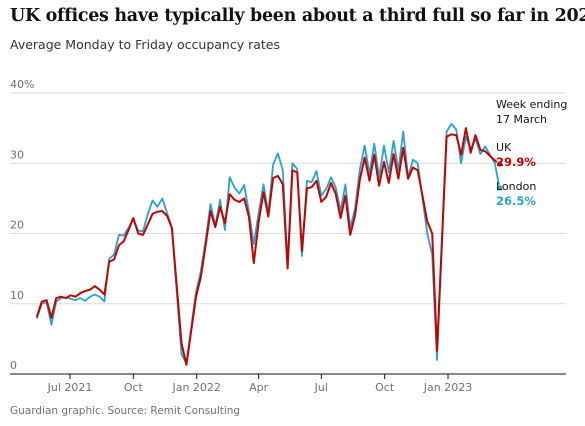  Describe the element at coordinates (531, 104) in the screenshot. I see `annotation-line-1: Week ending` at that location.